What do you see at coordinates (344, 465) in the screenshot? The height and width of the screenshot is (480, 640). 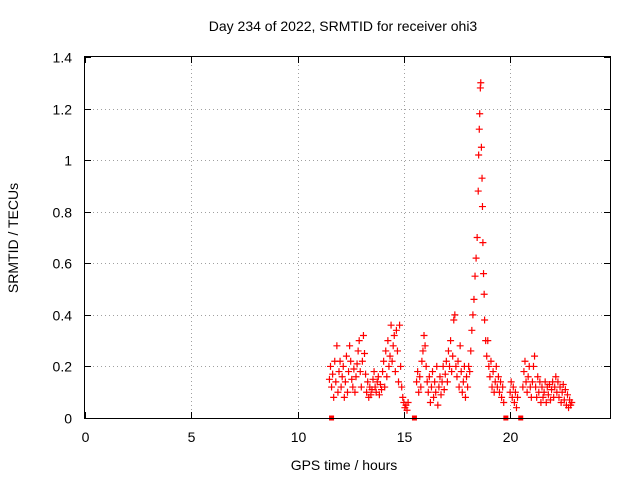 I see `x-axis-label: GPS time / hours` at bounding box center [344, 465].